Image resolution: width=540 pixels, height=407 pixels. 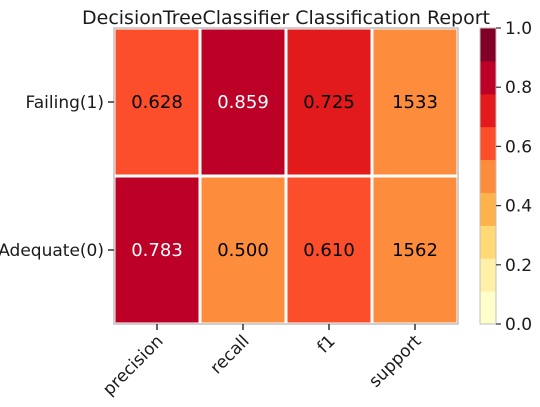 I want to click on cell-value-label: 0.500, so click(x=243, y=250).